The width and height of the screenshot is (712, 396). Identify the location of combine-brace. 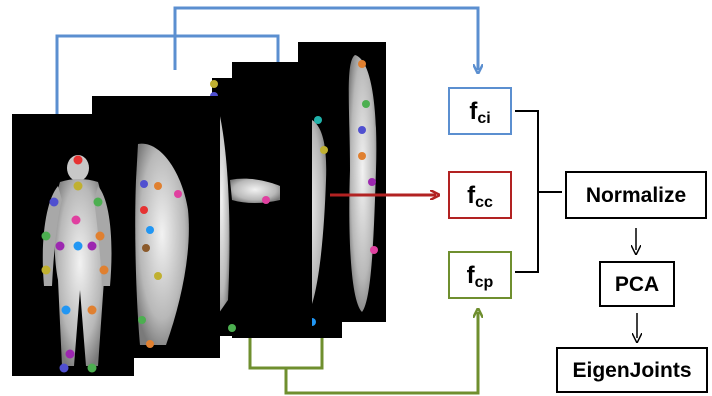
(538, 191).